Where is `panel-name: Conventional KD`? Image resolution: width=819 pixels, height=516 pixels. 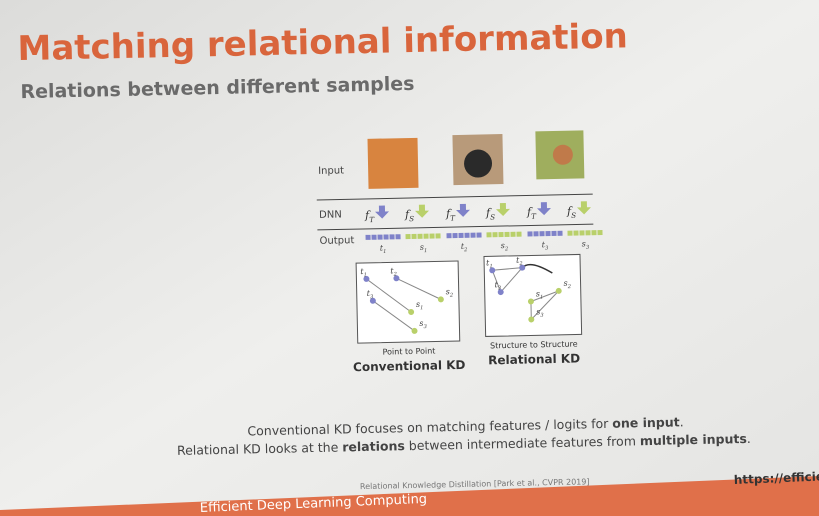
panel-name: Conventional KD is located at coordinates (409, 366).